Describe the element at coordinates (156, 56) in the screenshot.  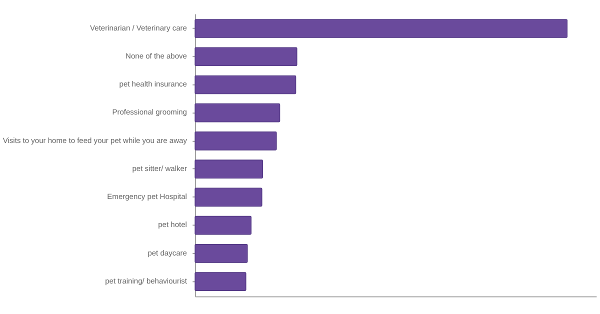
I see `y-tick-label: None of the above` at that location.